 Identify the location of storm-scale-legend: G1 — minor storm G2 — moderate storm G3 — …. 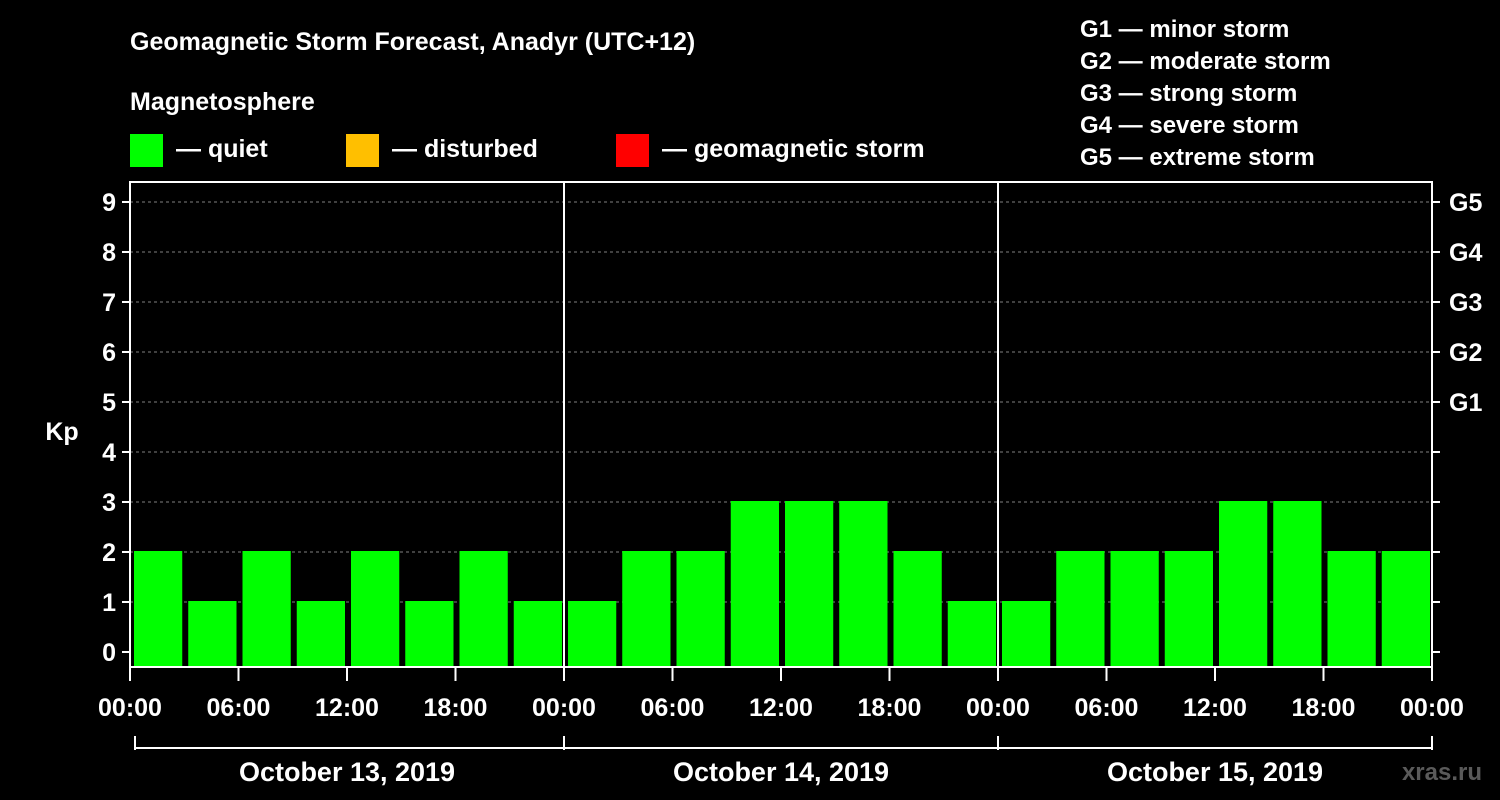
(1205, 93).